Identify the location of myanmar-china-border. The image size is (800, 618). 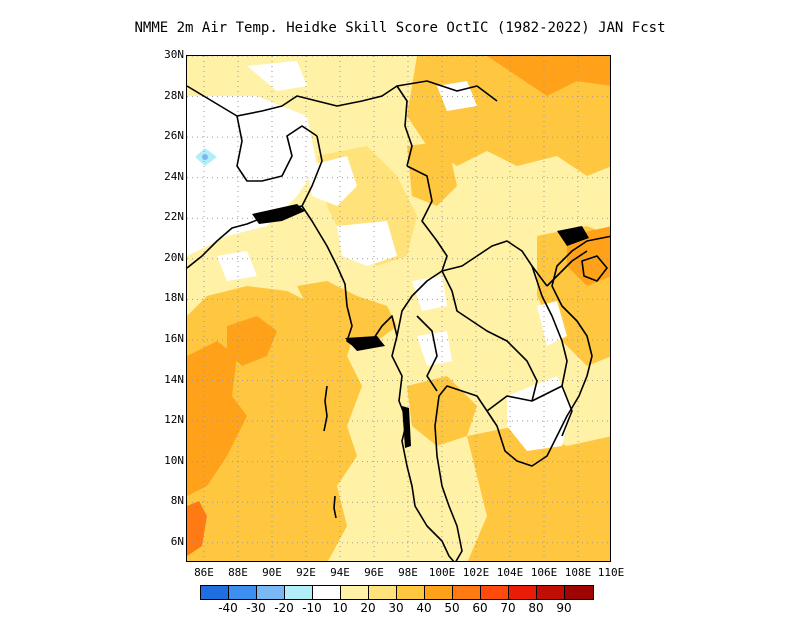
(427, 218).